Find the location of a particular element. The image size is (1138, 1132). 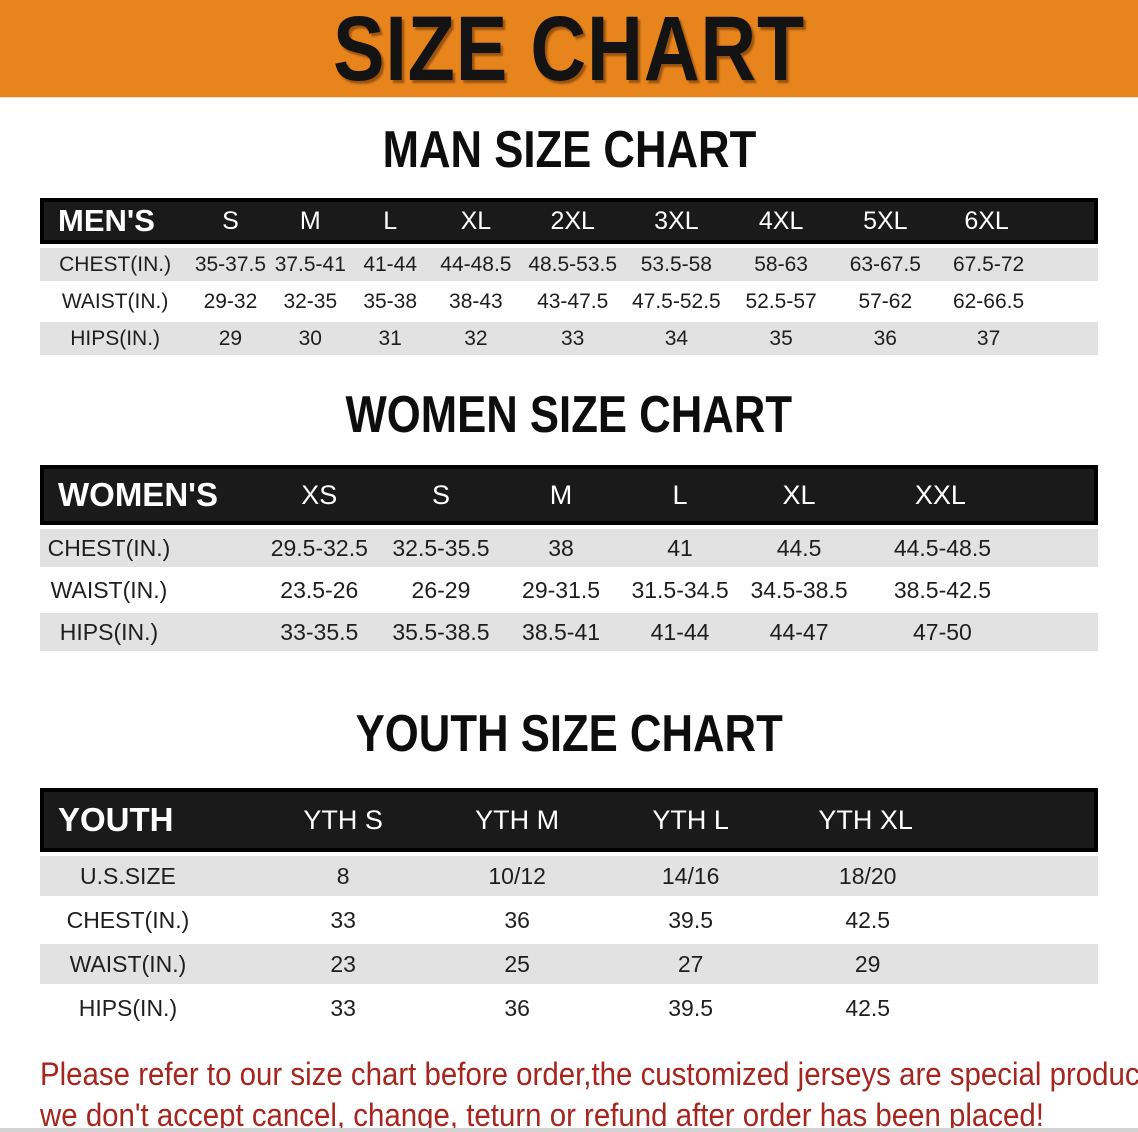

measurement-value: 10/12 is located at coordinates (517, 876).